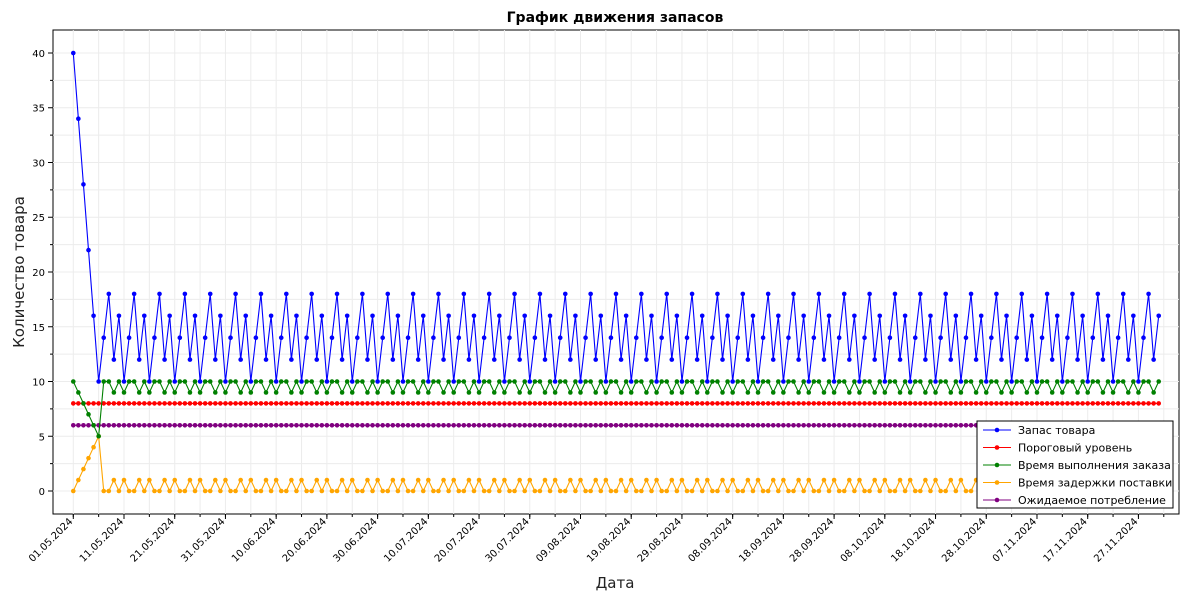  I want to click on x-tick-label: 08.09.2024, so click(711, 540).